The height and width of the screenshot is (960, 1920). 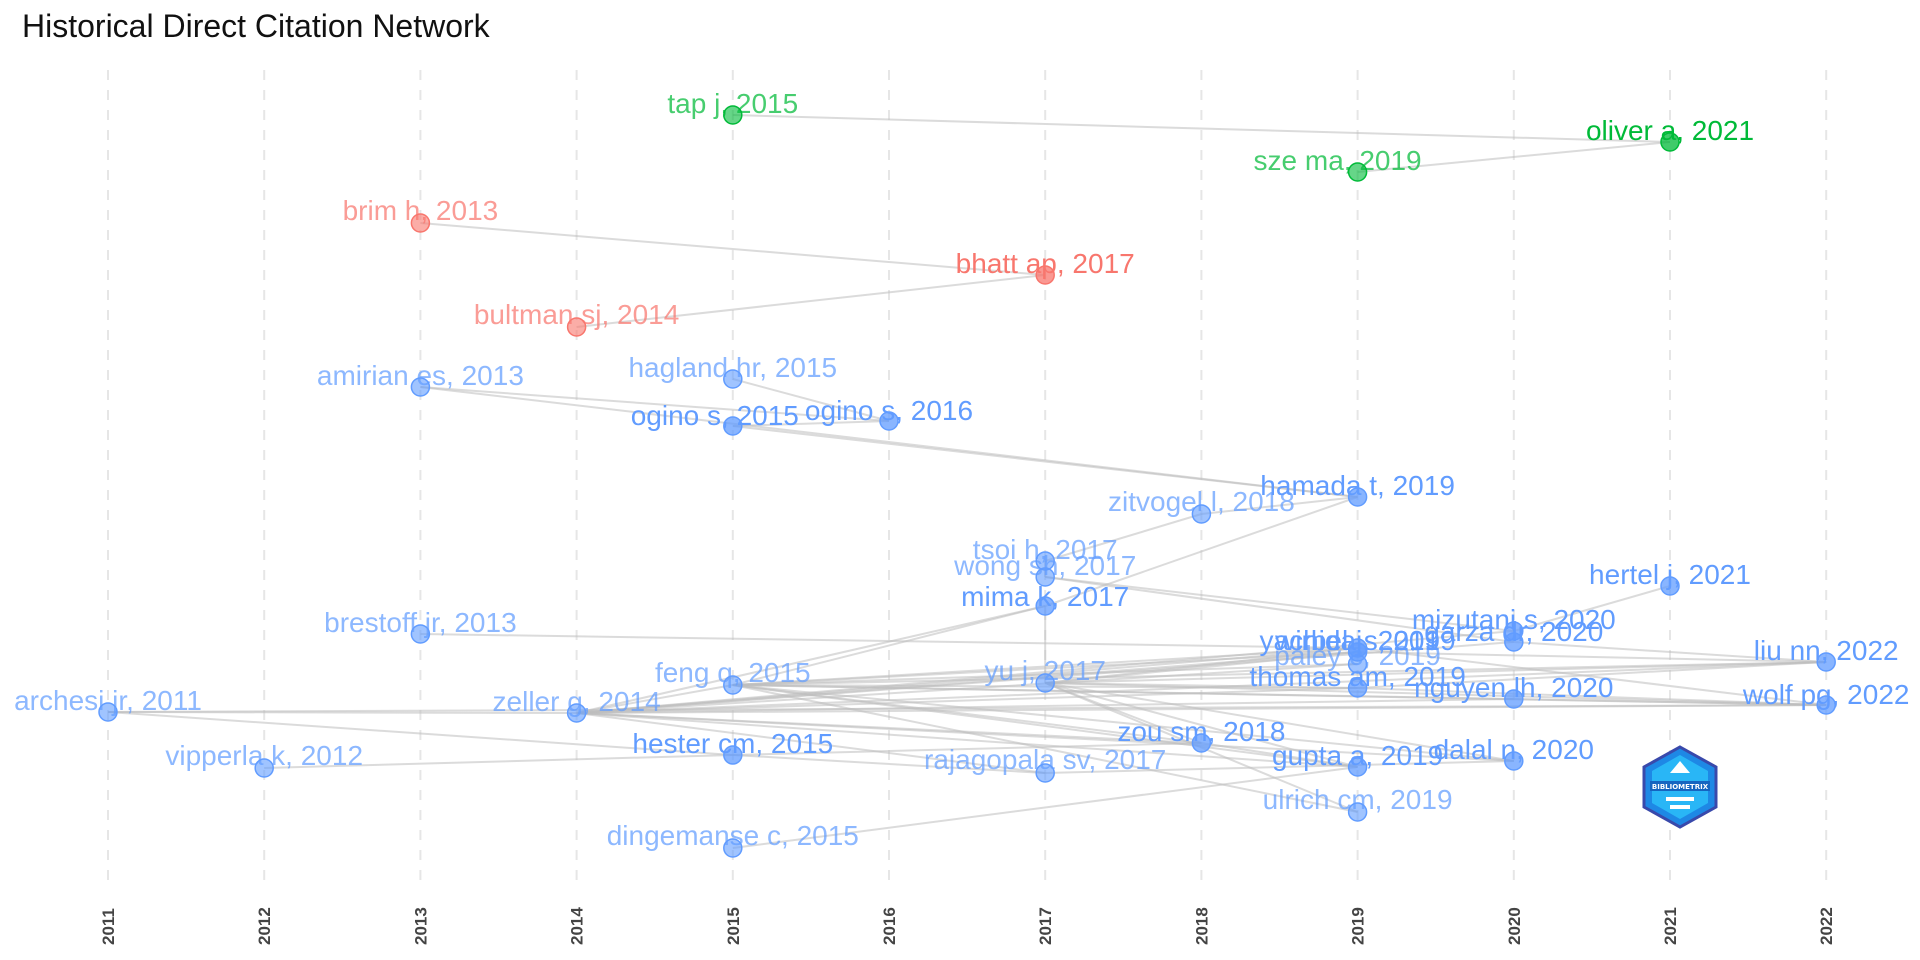 What do you see at coordinates (1358, 799) in the screenshot?
I see `node-label-ulrich: ulrich cm, 2019` at bounding box center [1358, 799].